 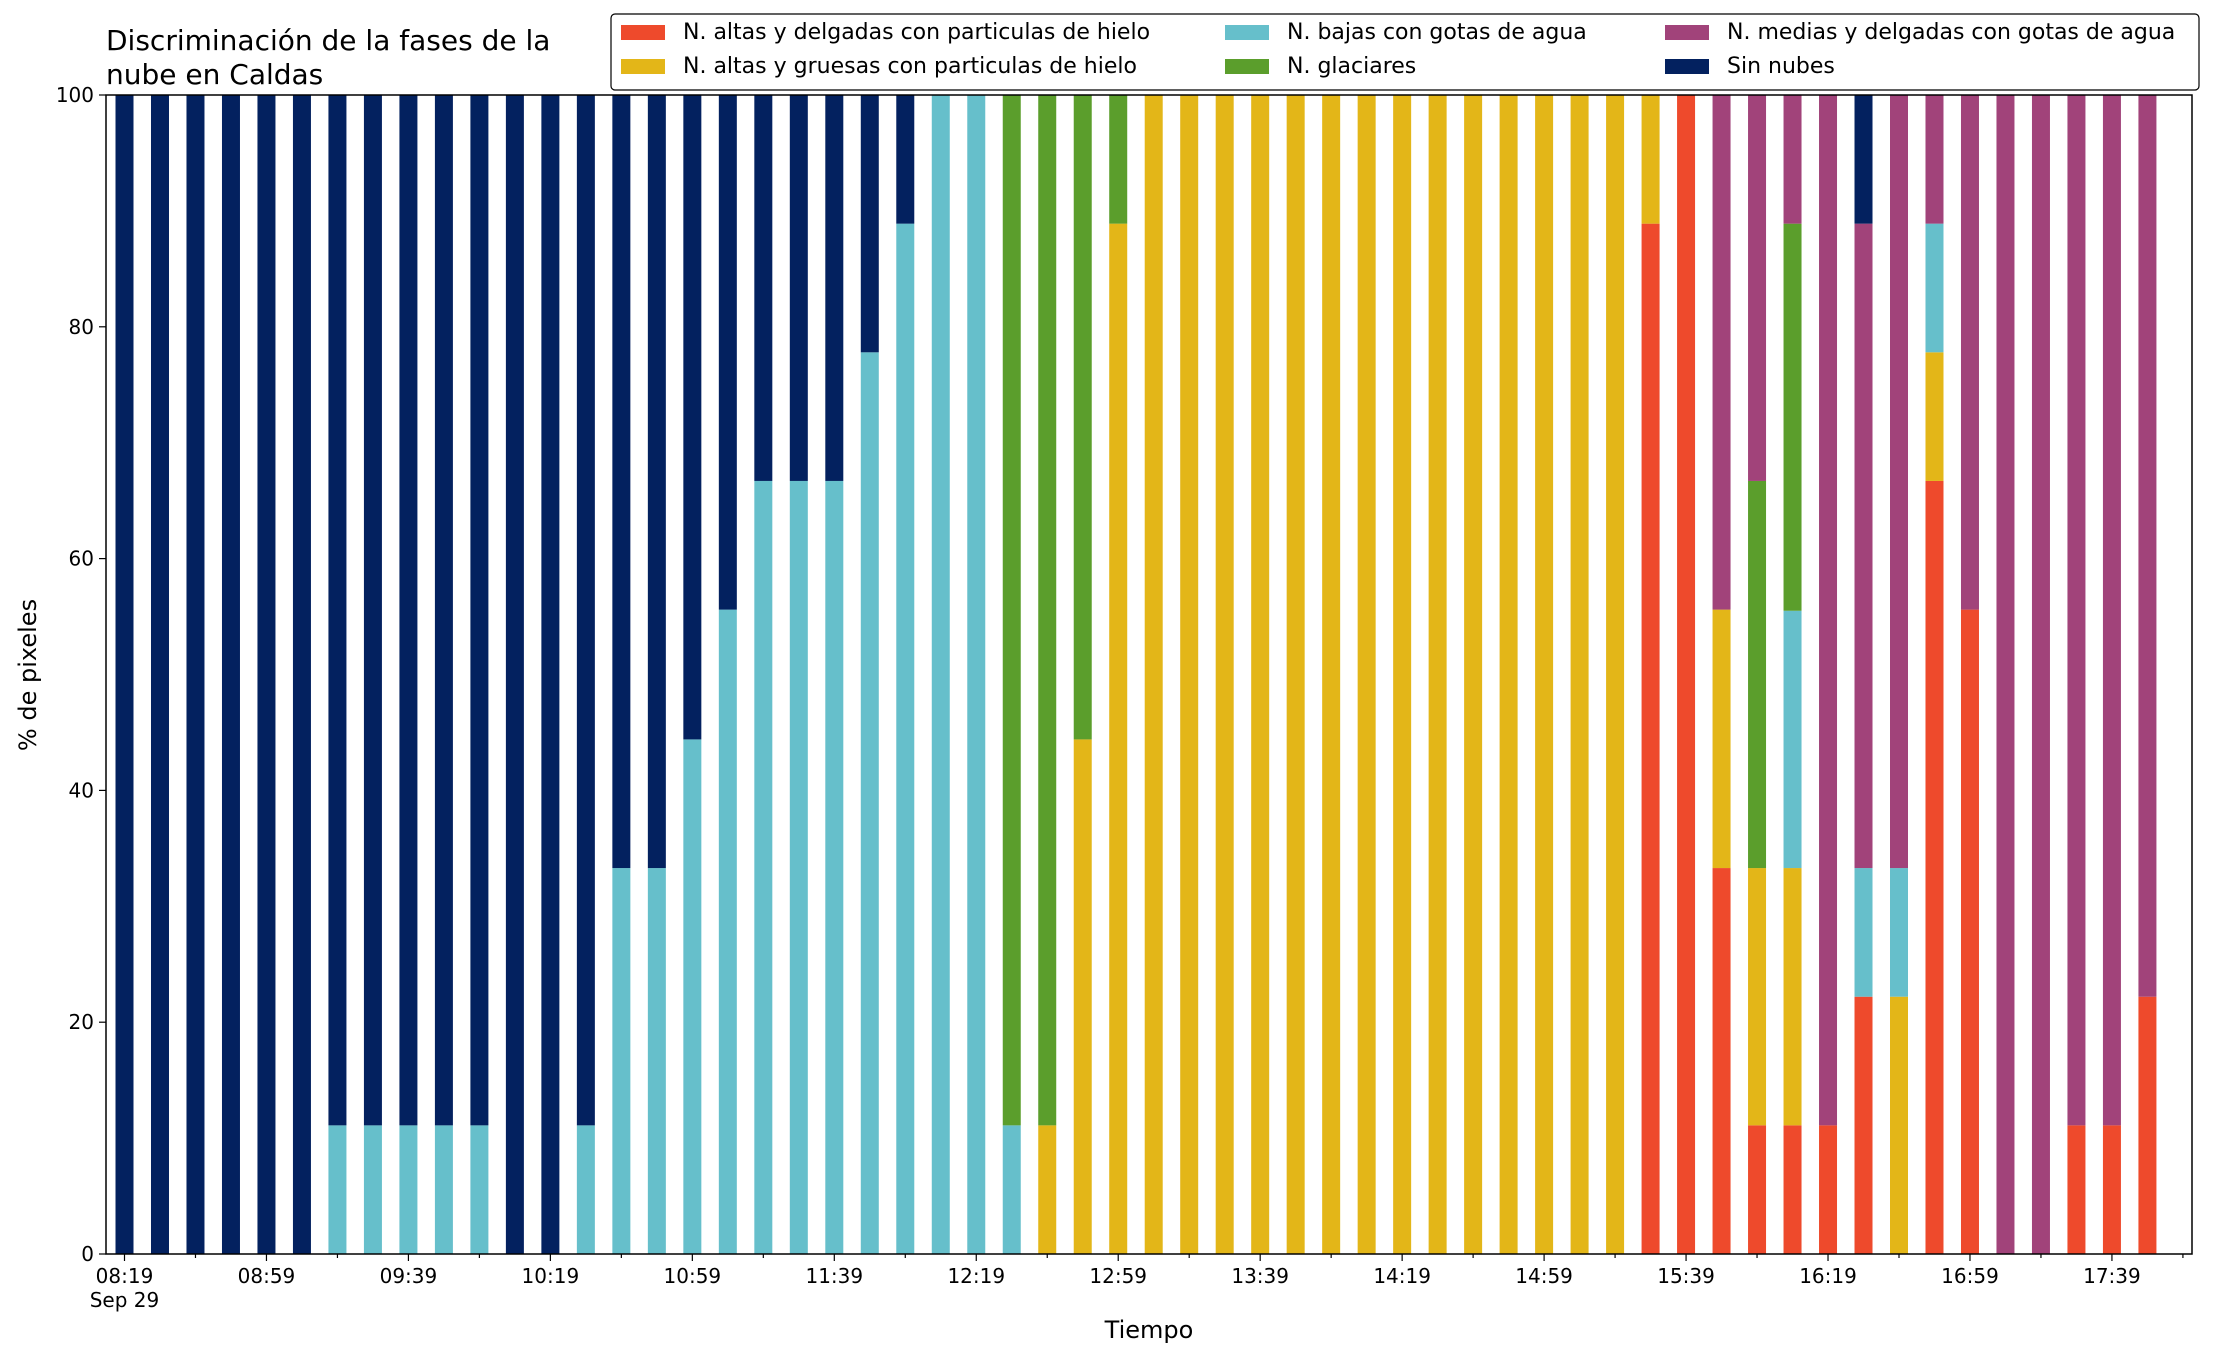 What do you see at coordinates (81, 1022) in the screenshot?
I see `y-tick-label: 20` at bounding box center [81, 1022].